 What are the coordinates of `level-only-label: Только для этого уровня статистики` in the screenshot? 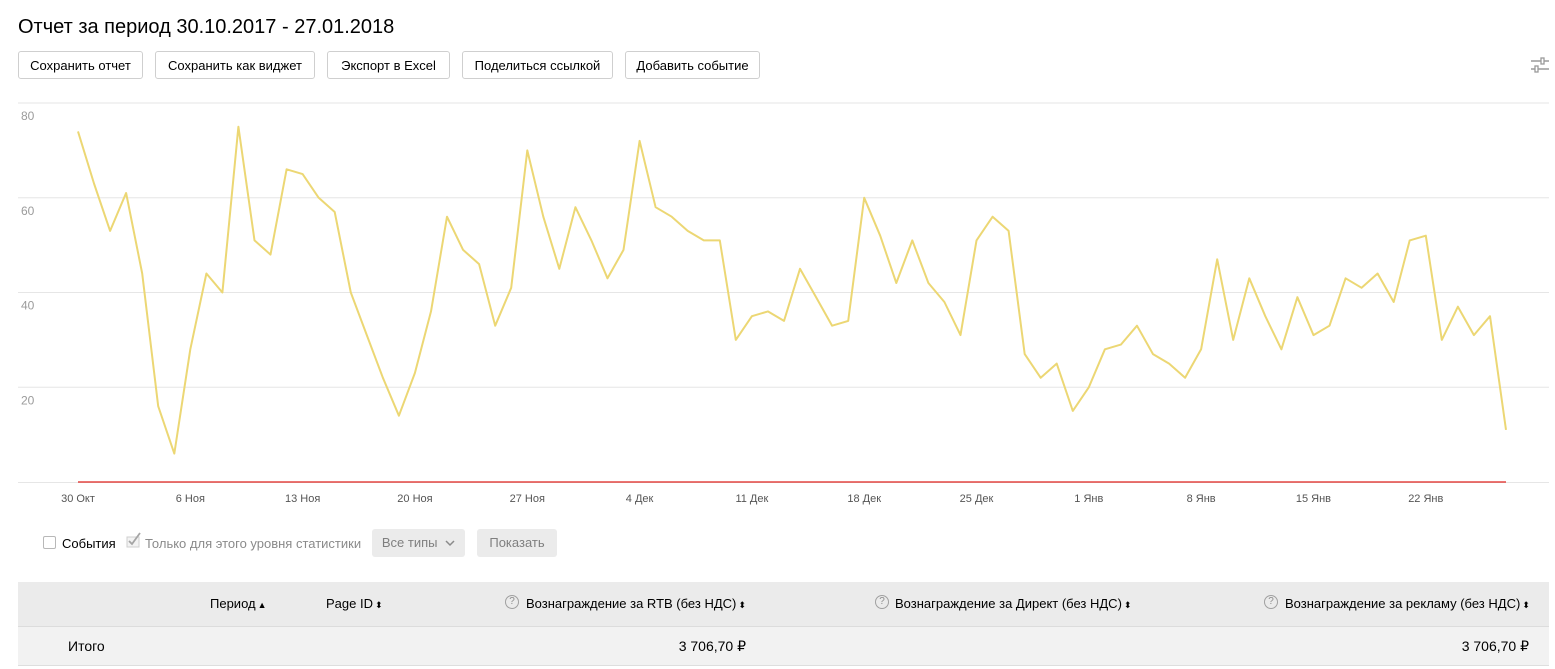 It's located at (253, 543).